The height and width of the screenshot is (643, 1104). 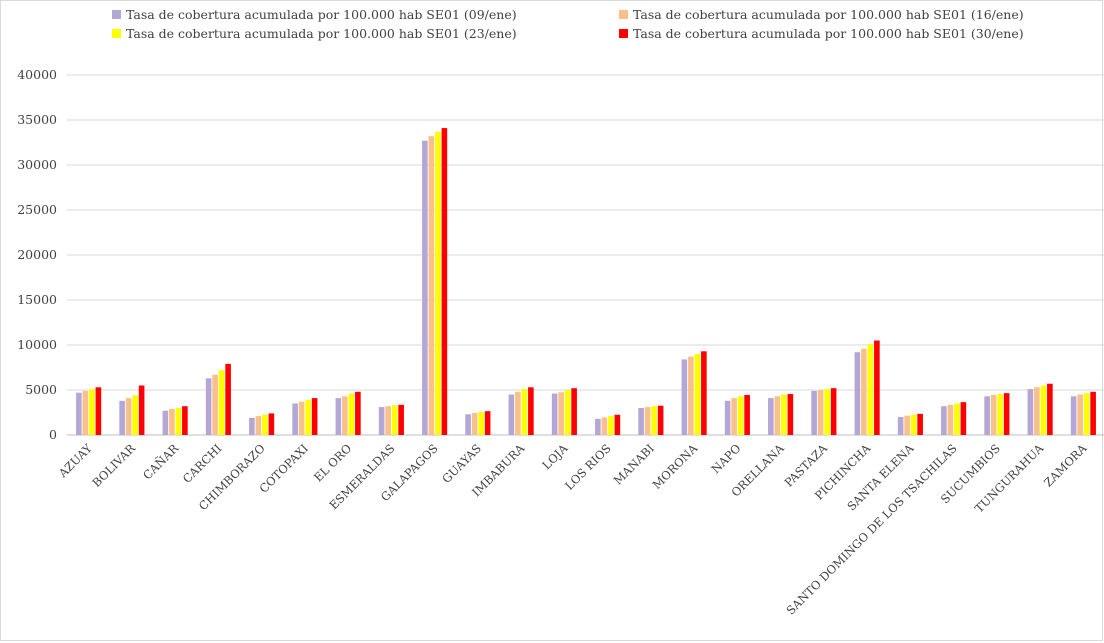 What do you see at coordinates (37, 299) in the screenshot?
I see `y-tick-label: 15000` at bounding box center [37, 299].